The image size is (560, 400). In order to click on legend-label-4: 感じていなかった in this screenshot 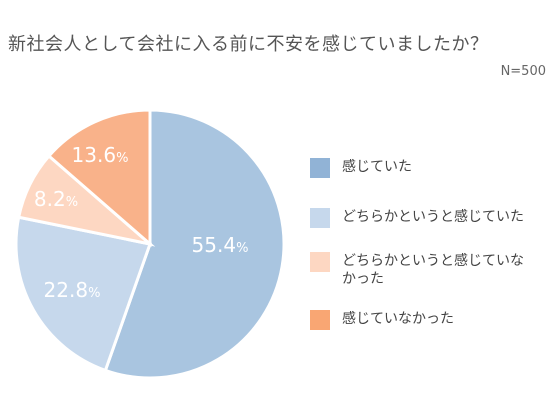, I will do `click(398, 319)`.